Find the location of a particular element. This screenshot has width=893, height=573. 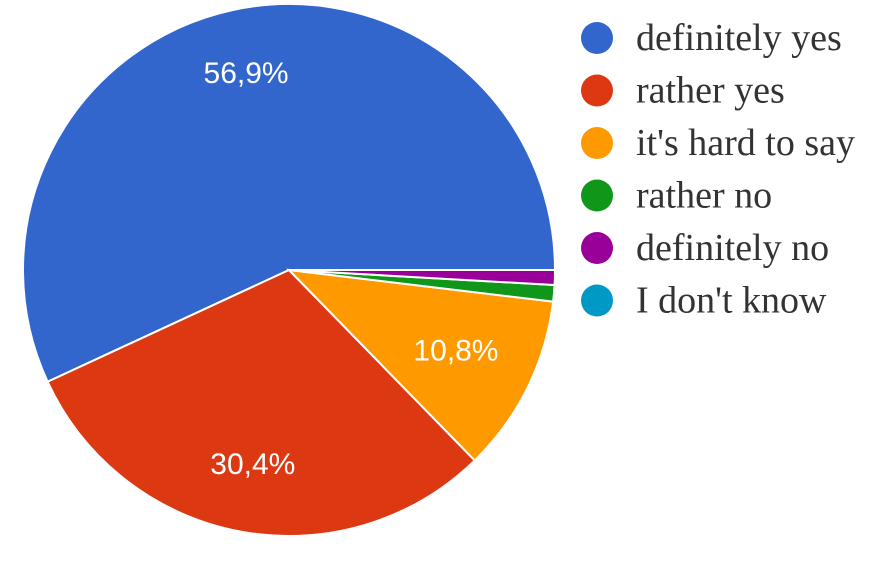

legend-label-i-don-t-know: I don't know is located at coordinates (731, 301).